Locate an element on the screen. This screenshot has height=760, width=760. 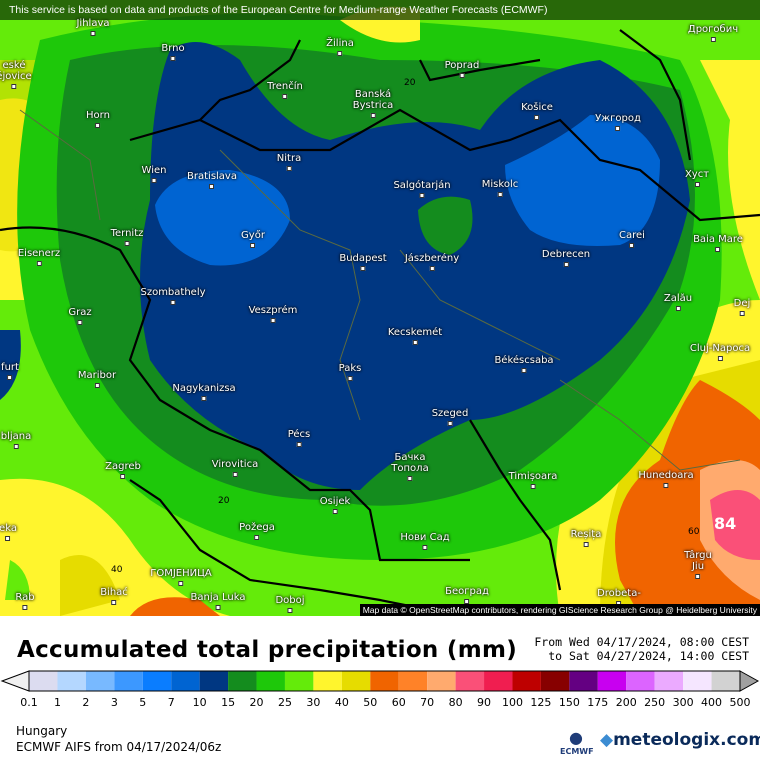
city-marker: Žilina is located at coordinates (340, 47).